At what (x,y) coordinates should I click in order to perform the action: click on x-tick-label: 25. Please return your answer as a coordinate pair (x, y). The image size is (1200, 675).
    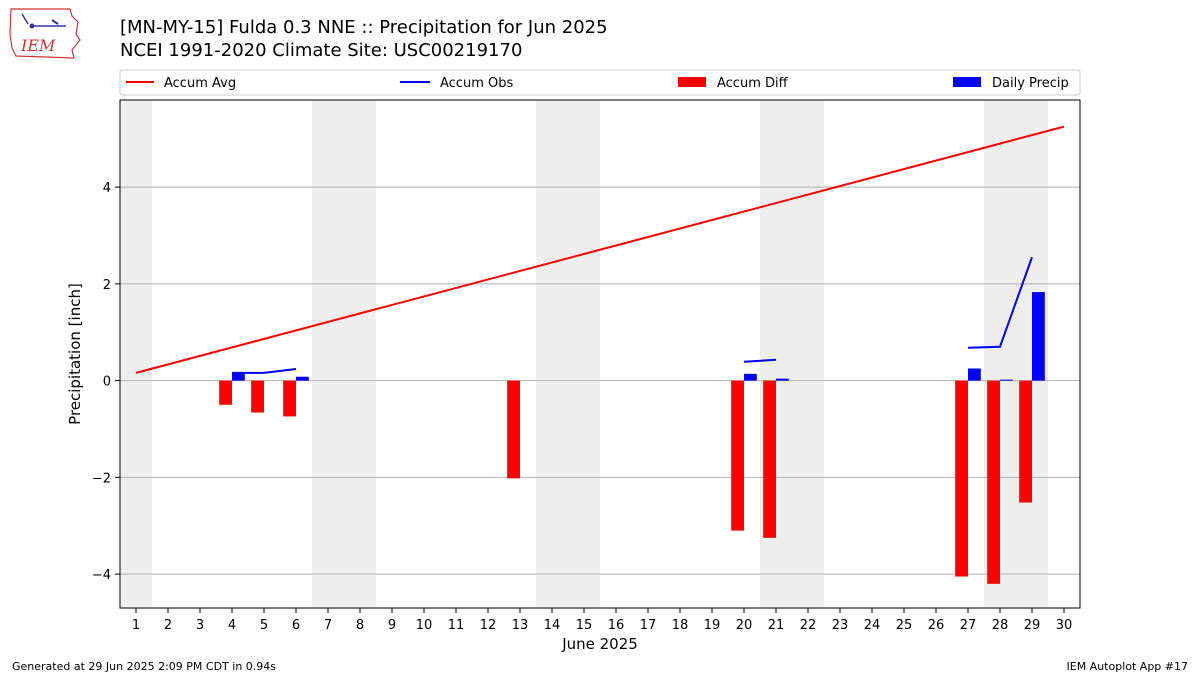
    Looking at the image, I should click on (904, 625).